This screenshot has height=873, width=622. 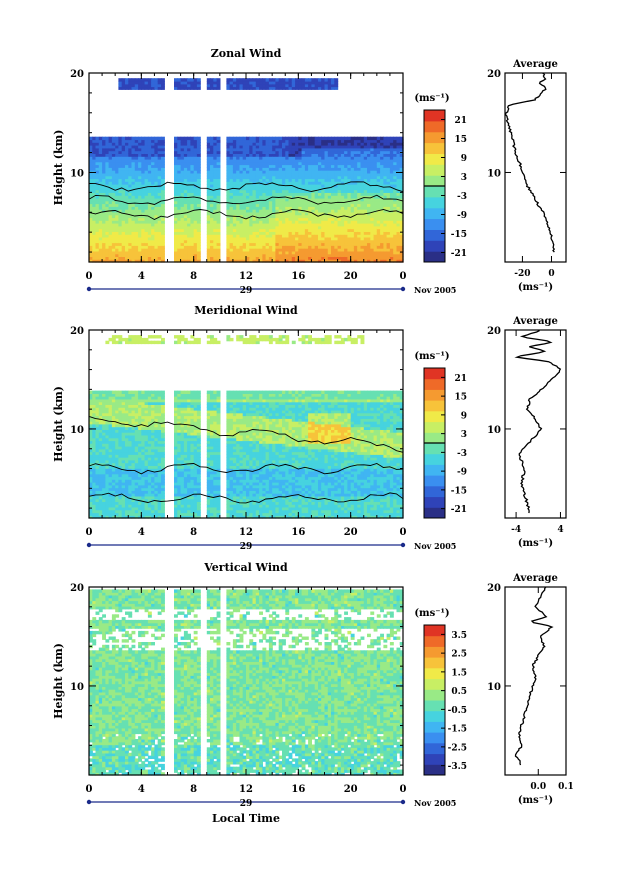 What do you see at coordinates (246, 427) in the screenshot?
I see `heatmap-cells` at bounding box center [246, 427].